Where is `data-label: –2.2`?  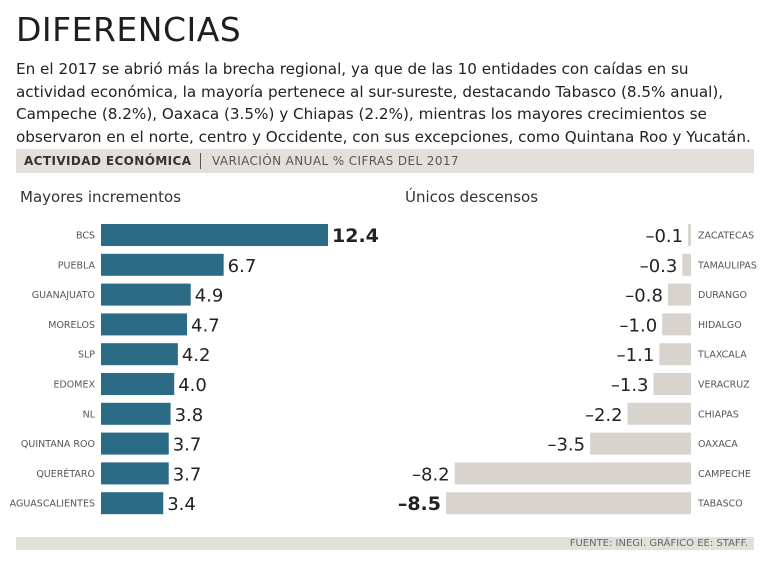
data-label: –2.2 is located at coordinates (604, 415).